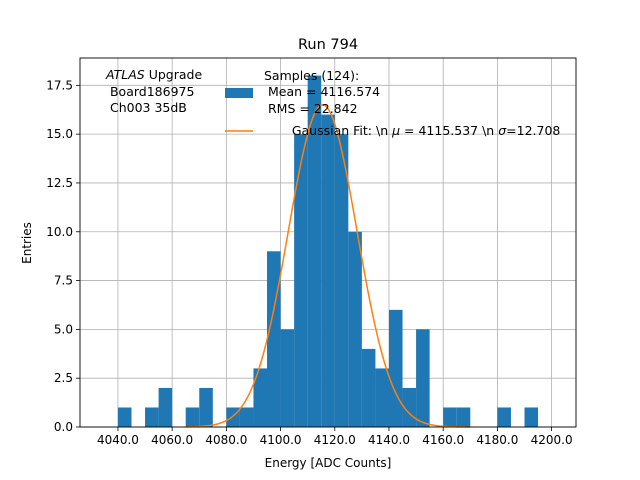 The height and width of the screenshot is (480, 640). What do you see at coordinates (63, 378) in the screenshot?
I see `y-tick-label: 2.5` at bounding box center [63, 378].